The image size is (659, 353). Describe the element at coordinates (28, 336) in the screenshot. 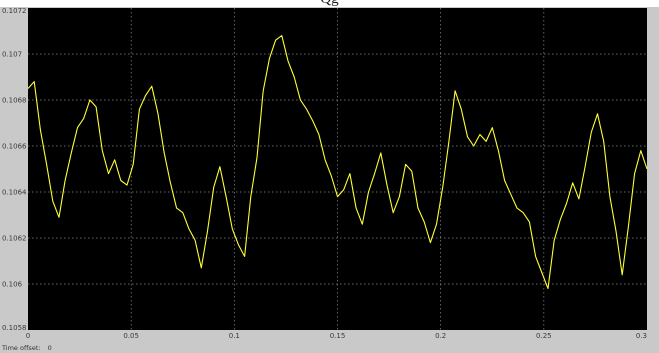

I see `x-tick-label: 0` at that location.